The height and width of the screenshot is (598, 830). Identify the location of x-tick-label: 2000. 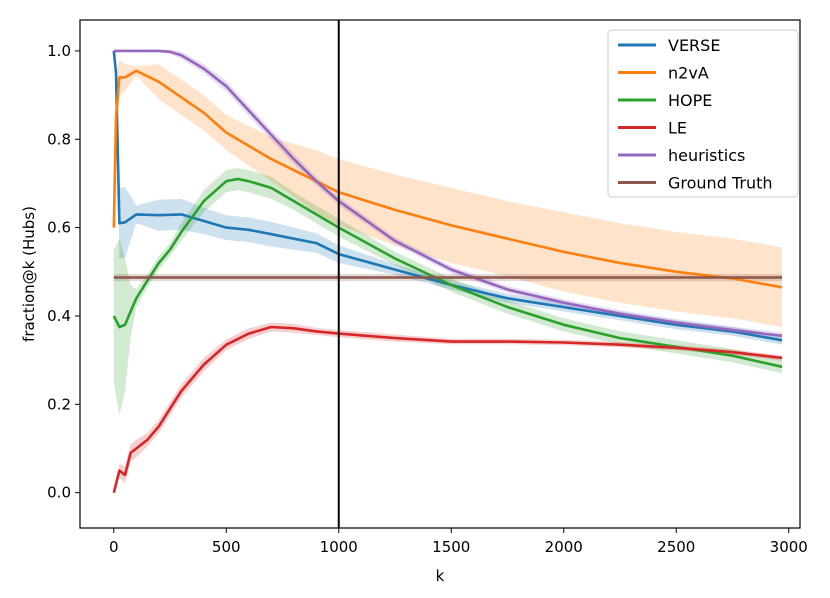
(564, 547).